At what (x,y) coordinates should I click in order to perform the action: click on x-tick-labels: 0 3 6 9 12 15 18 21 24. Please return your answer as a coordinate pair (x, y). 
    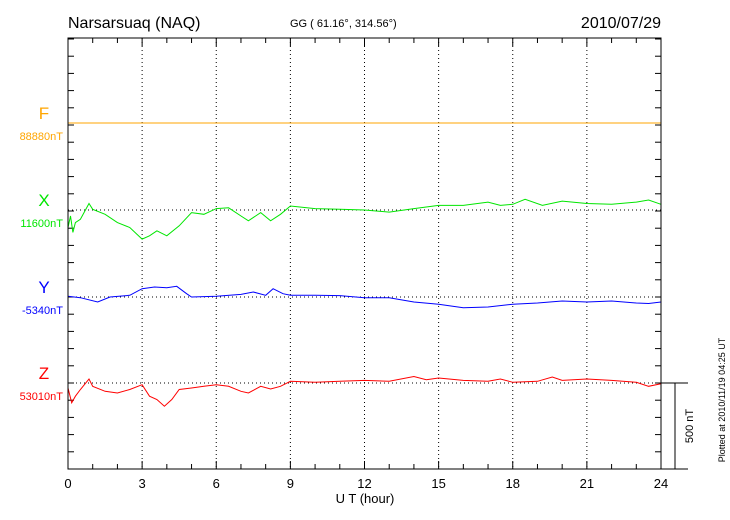
    Looking at the image, I should click on (366, 483).